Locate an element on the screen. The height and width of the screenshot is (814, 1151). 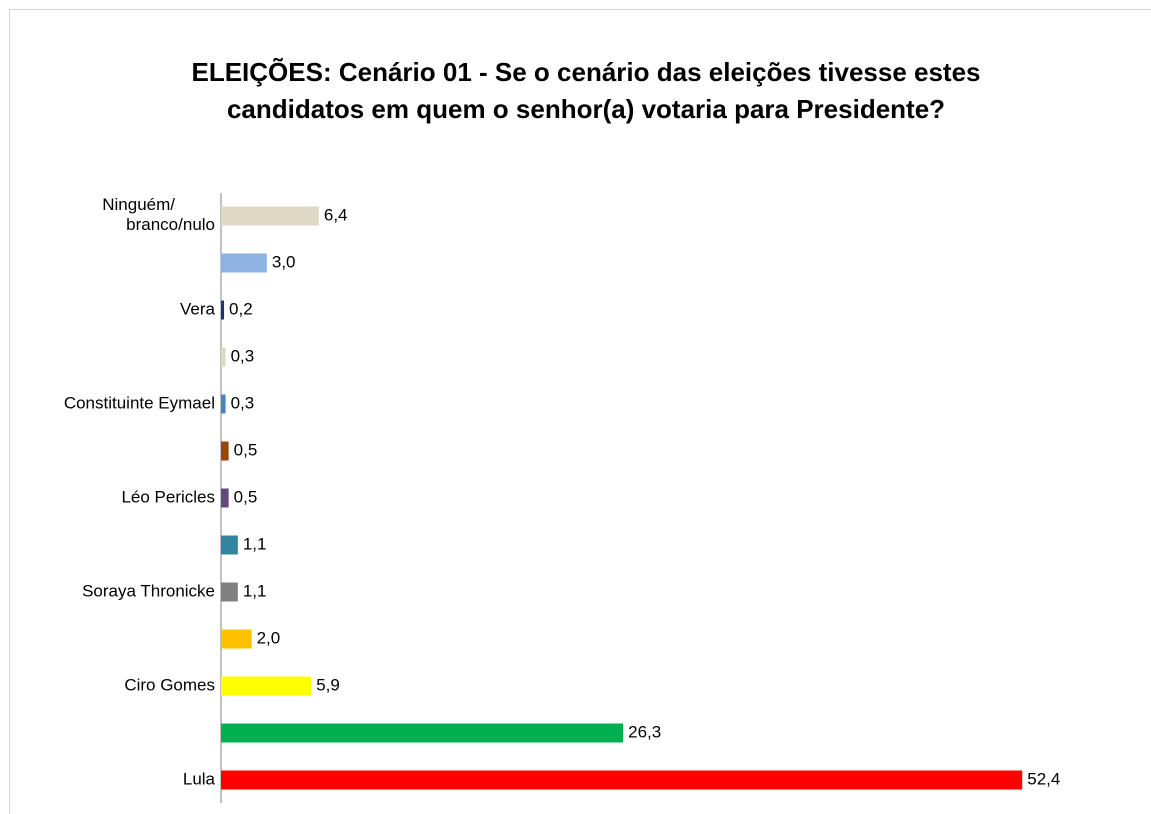
data-label: 5,9 is located at coordinates (328, 684).